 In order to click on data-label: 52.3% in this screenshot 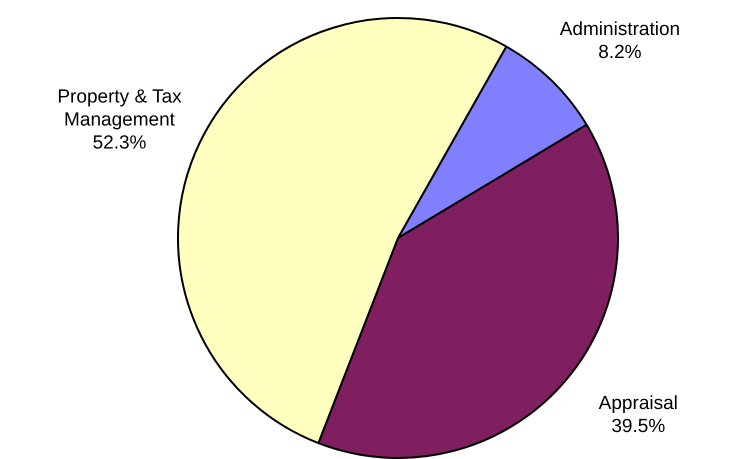, I will do `click(119, 143)`.